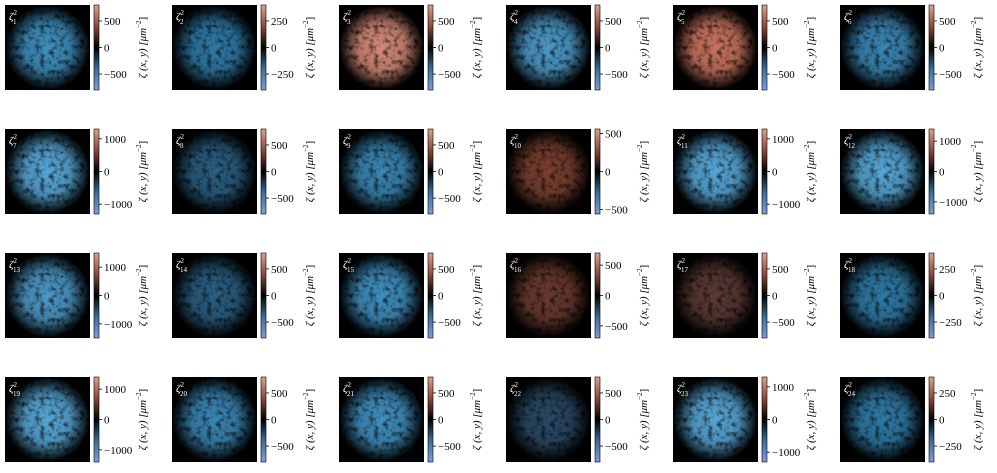 The image size is (997, 473). Describe the element at coordinates (244, 171) in the screenshot. I see `panel: ζ2 8 500 0 −500 ζ (x, y) [μm−2]` at that location.